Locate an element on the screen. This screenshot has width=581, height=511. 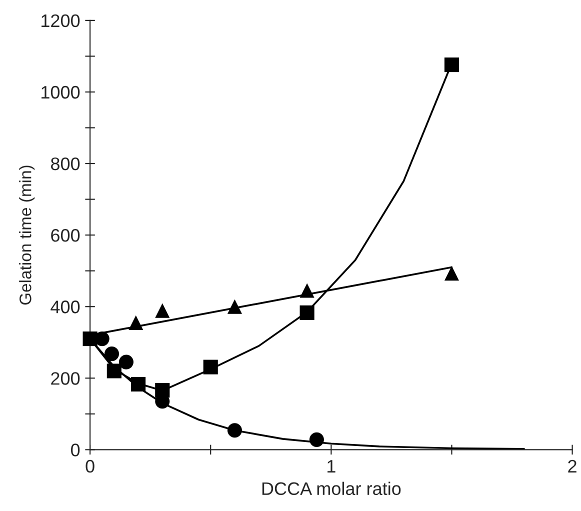
y-tick-label: 1200 is located at coordinates (61, 21).